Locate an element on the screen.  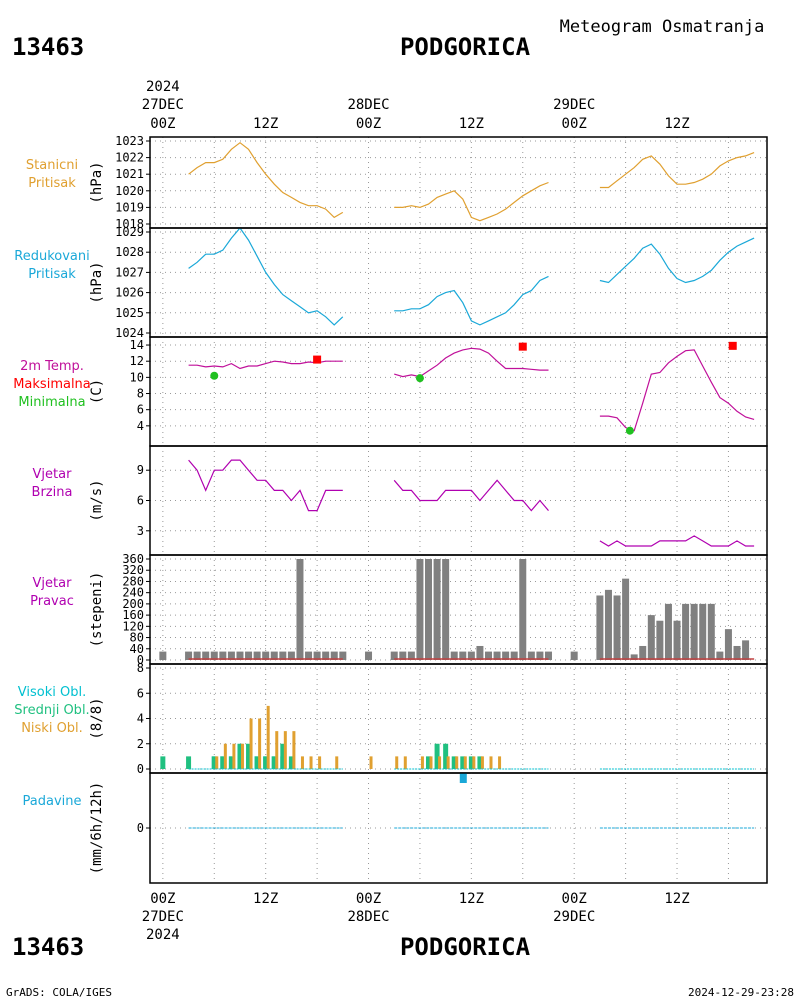
bottom-hour-label: 12Z is located at coordinates (676, 899).